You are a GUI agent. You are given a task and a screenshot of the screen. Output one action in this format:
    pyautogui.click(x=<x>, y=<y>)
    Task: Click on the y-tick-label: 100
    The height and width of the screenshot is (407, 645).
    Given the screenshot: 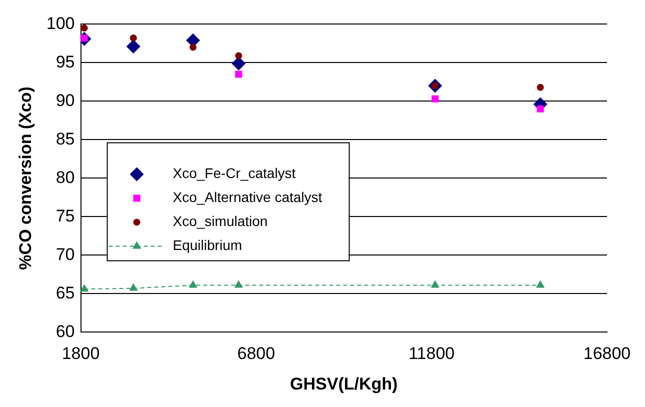 What is the action you would take?
    pyautogui.click(x=60, y=23)
    